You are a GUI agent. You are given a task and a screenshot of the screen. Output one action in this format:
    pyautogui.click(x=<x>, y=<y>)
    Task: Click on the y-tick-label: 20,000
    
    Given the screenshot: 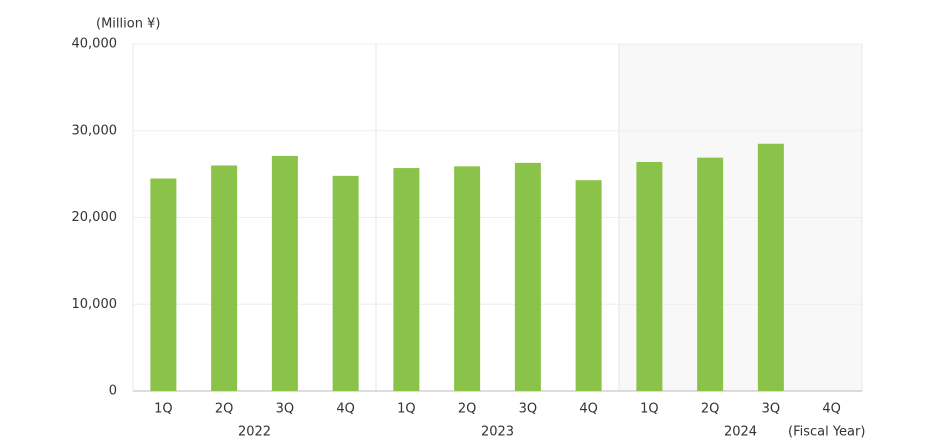 What is the action you would take?
    pyautogui.click(x=95, y=217)
    